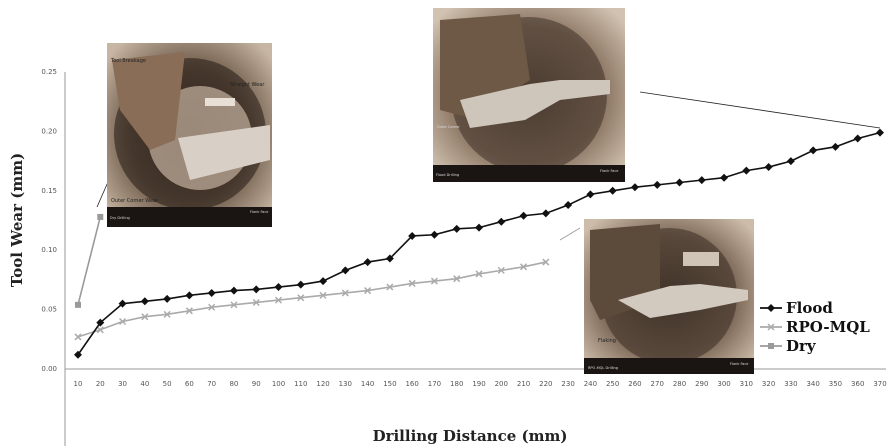  I want to click on x-tick-label: 40, so click(144, 384).